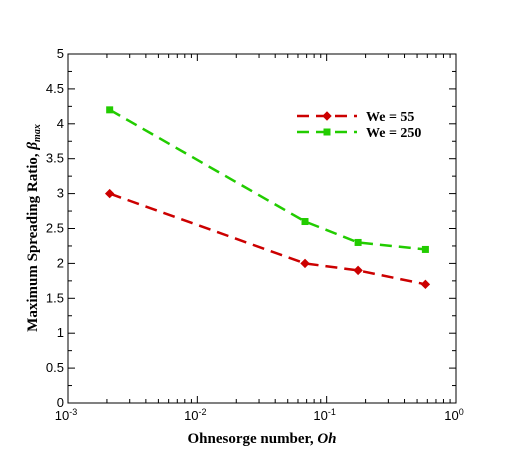 The image size is (512, 455). What do you see at coordinates (359, 133) in the screenshot?
I see `legend-item: We = 250` at bounding box center [359, 133].